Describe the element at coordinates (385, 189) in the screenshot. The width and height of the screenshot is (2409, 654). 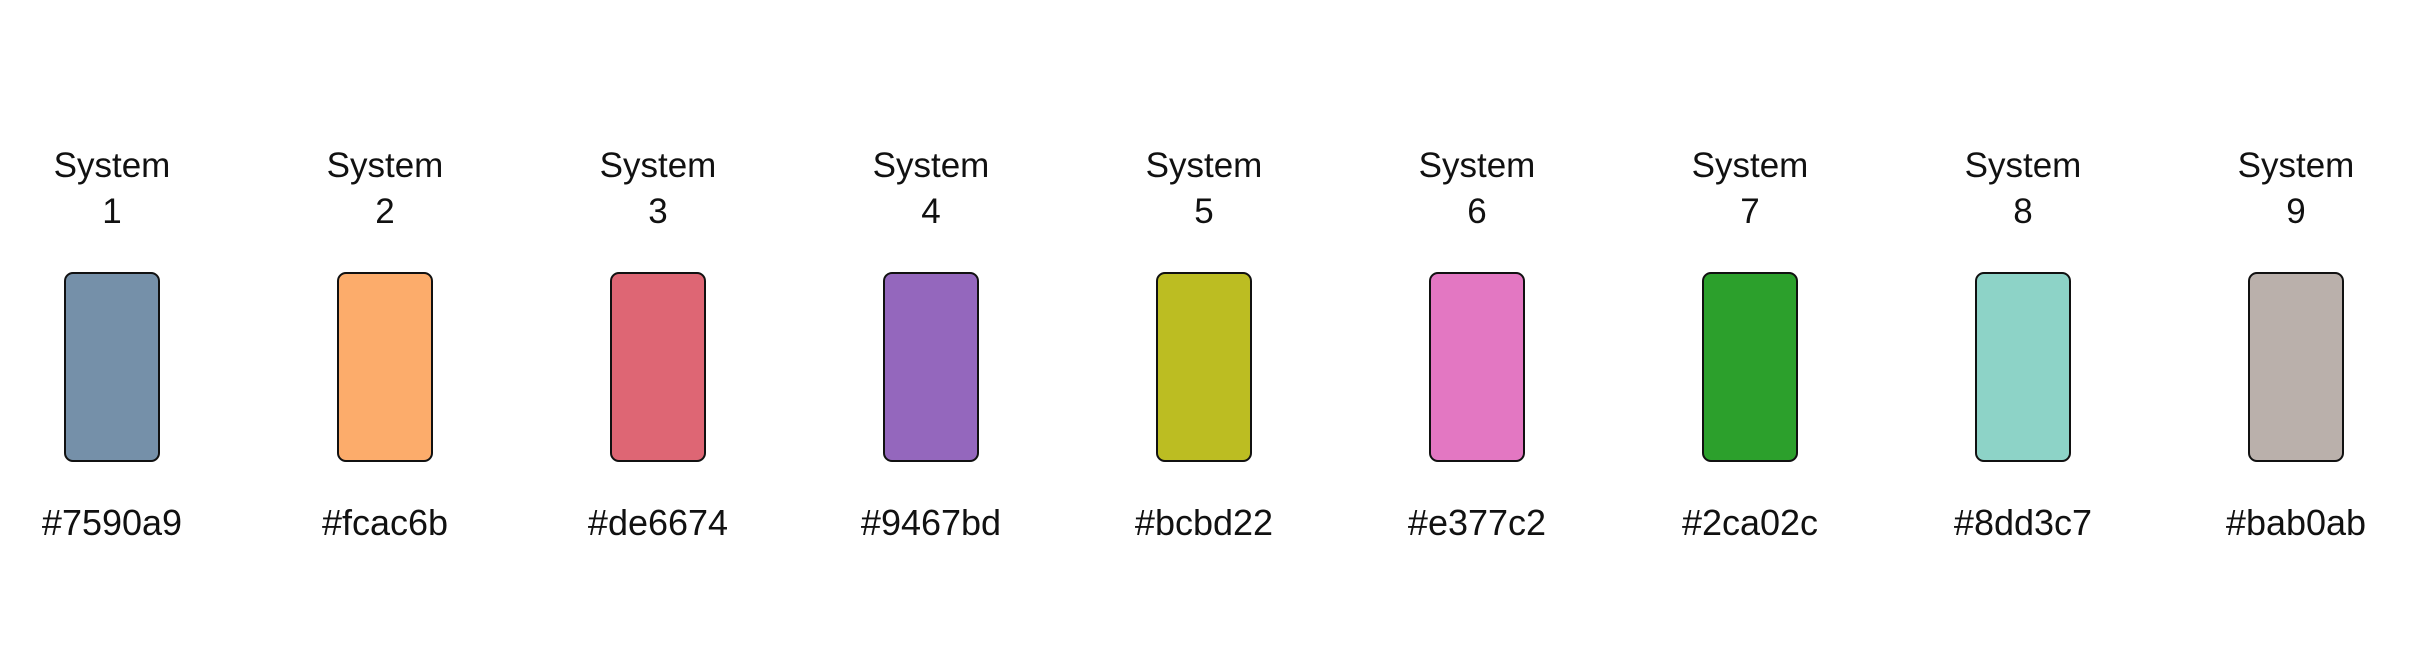
I see `swatch-label: System 2` at that location.